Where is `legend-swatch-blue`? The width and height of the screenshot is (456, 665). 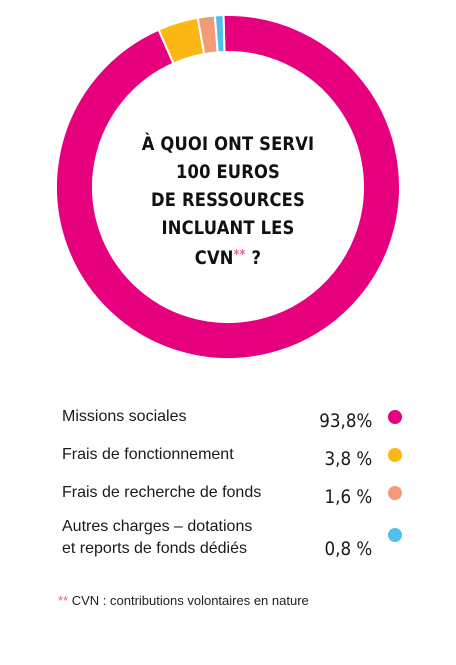
legend-swatch-blue is located at coordinates (395, 535).